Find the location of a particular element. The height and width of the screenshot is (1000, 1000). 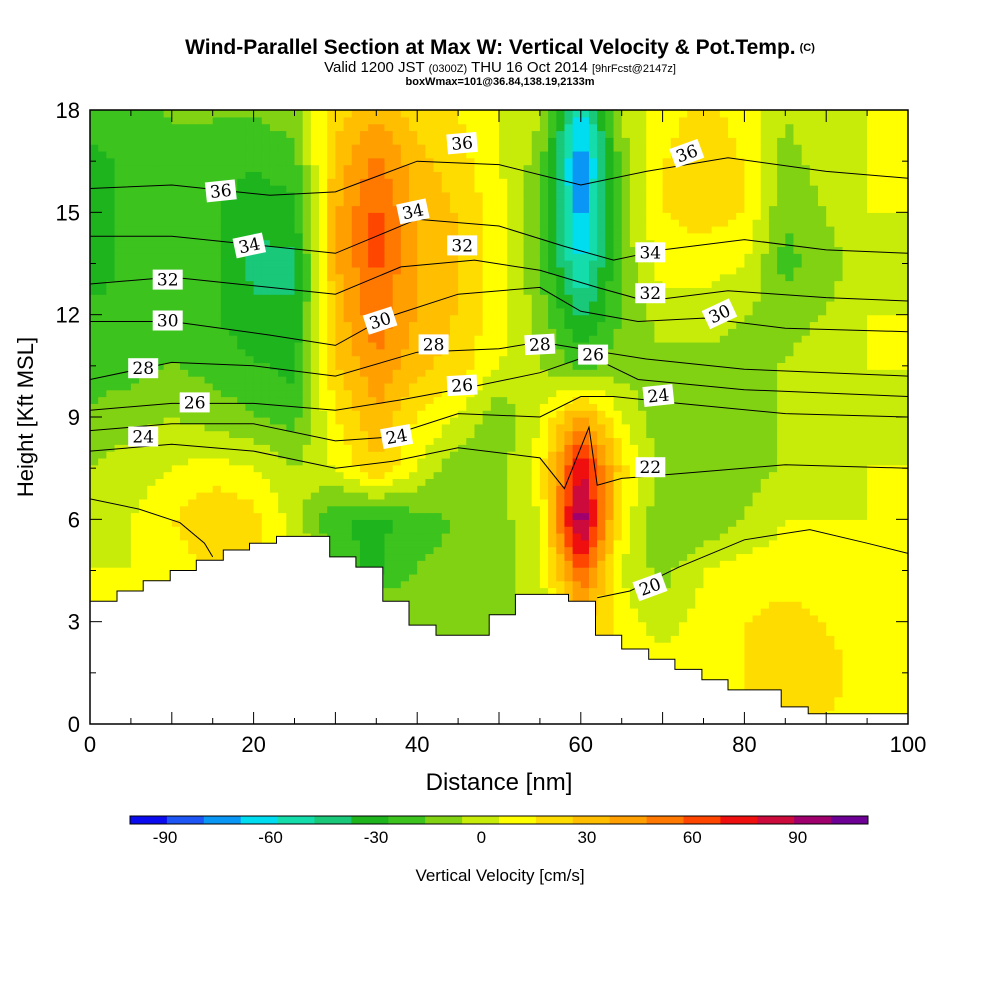

copyright-mark: (C) is located at coordinates (807, 48).